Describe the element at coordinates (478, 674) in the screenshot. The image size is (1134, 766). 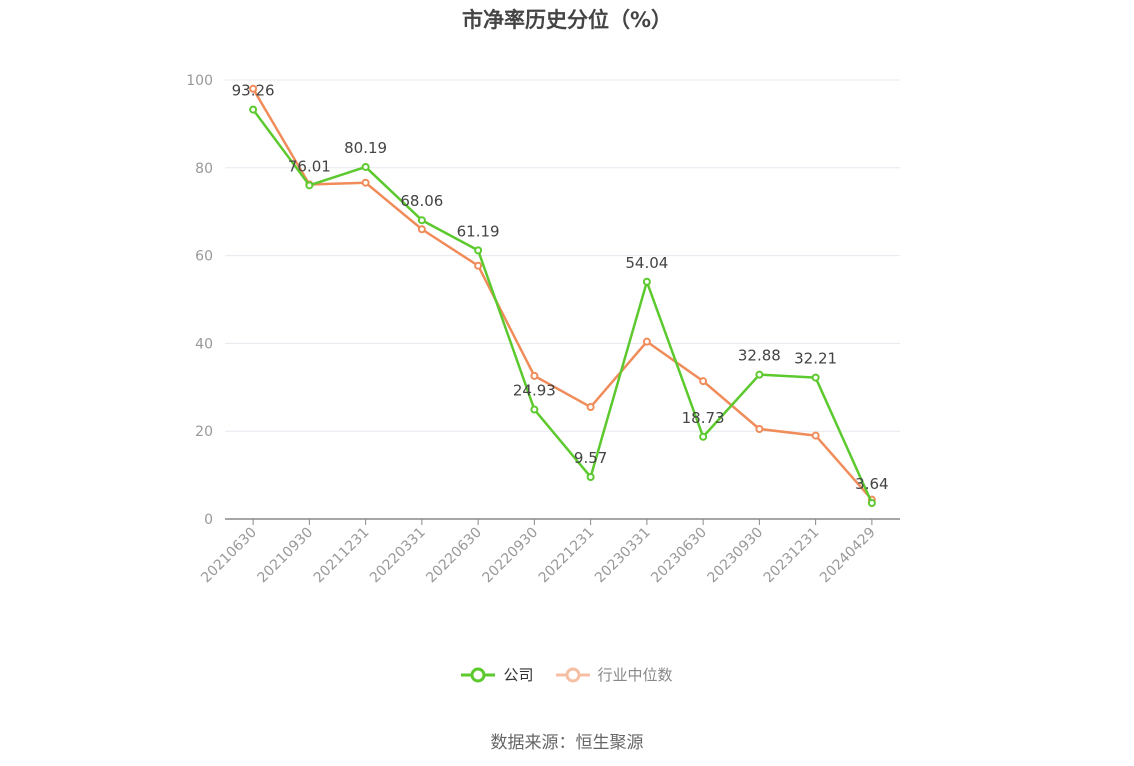
I see `legend-company-icon` at that location.